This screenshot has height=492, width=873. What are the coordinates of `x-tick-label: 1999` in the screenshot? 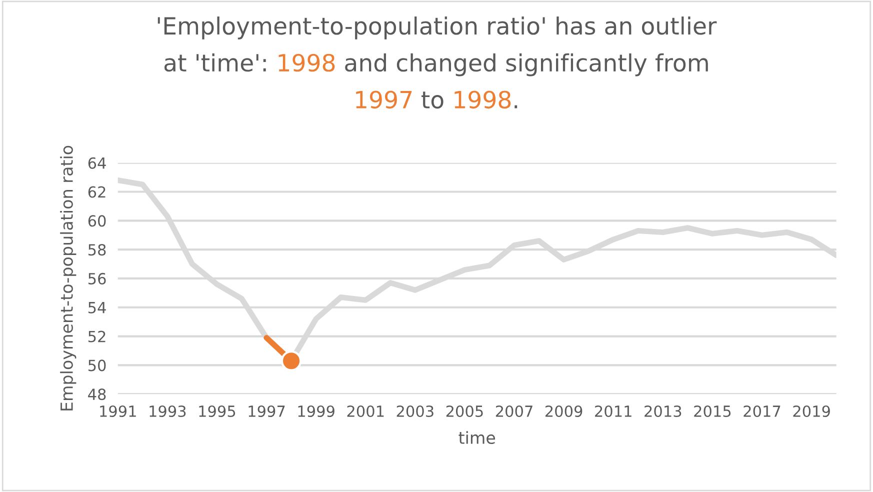 It's located at (316, 411).